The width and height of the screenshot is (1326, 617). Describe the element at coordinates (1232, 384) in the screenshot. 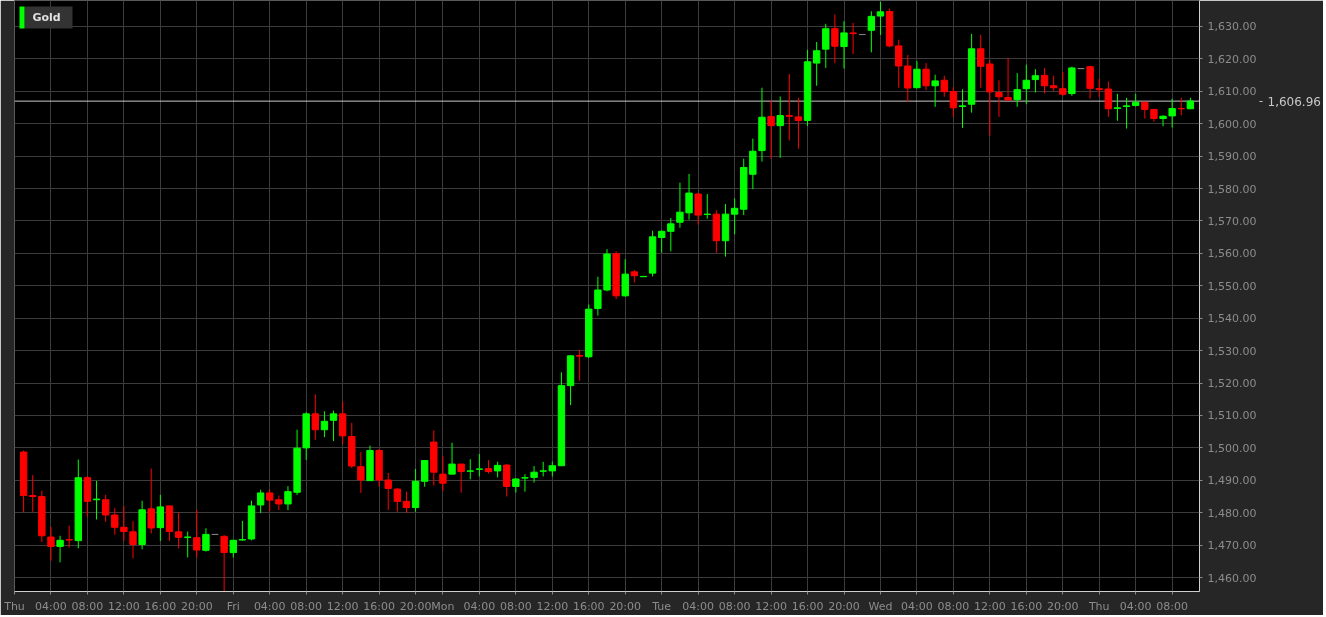

I see `y-tick-label: 1,520.00` at that location.